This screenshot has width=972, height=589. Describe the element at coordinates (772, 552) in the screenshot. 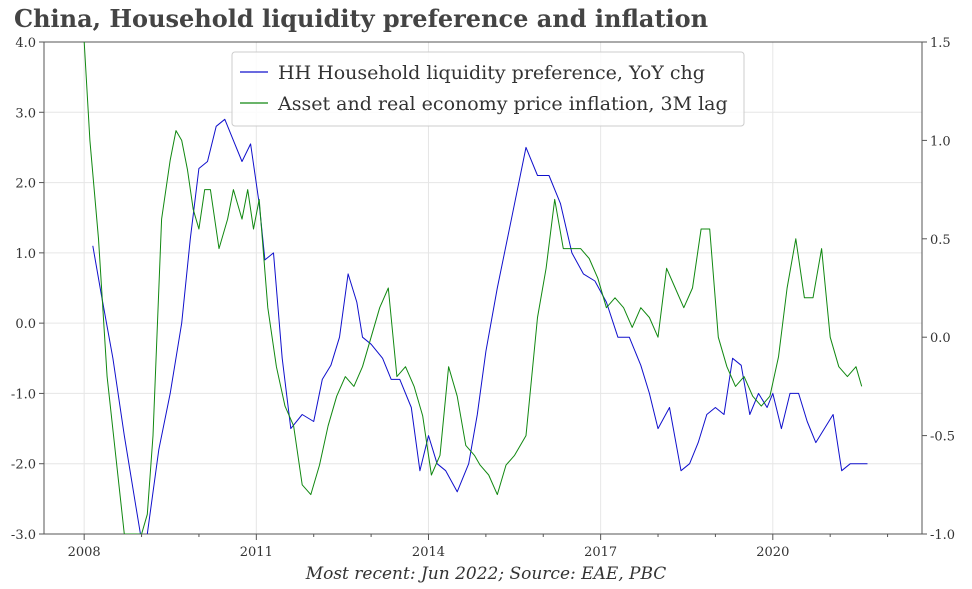

I see `x-tick-label: 2020` at that location.